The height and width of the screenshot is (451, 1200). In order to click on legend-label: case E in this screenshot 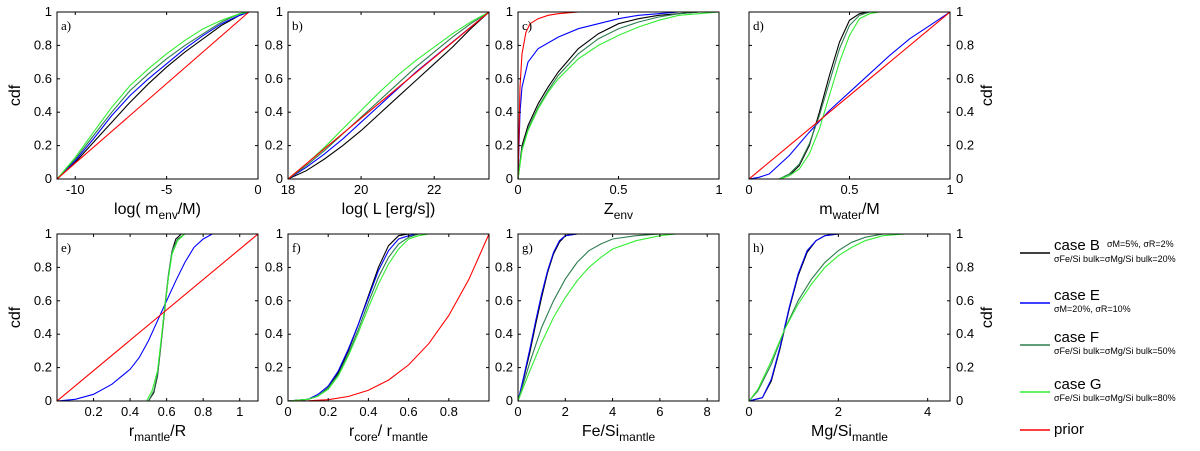, I will do `click(1077, 295)`.